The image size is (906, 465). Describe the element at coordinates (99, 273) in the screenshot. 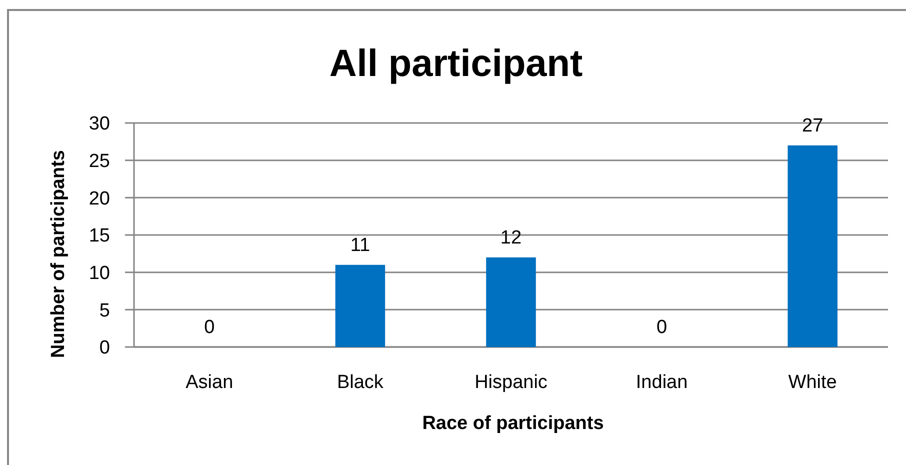

I see `y-tick-label: 10` at that location.